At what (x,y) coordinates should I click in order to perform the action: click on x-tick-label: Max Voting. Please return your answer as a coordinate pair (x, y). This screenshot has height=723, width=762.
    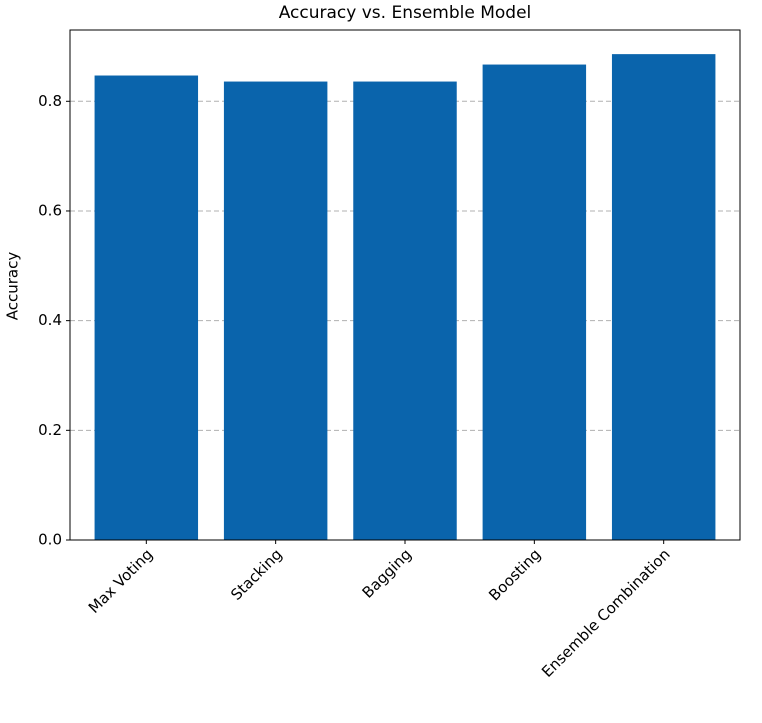
    Looking at the image, I should click on (121, 581).